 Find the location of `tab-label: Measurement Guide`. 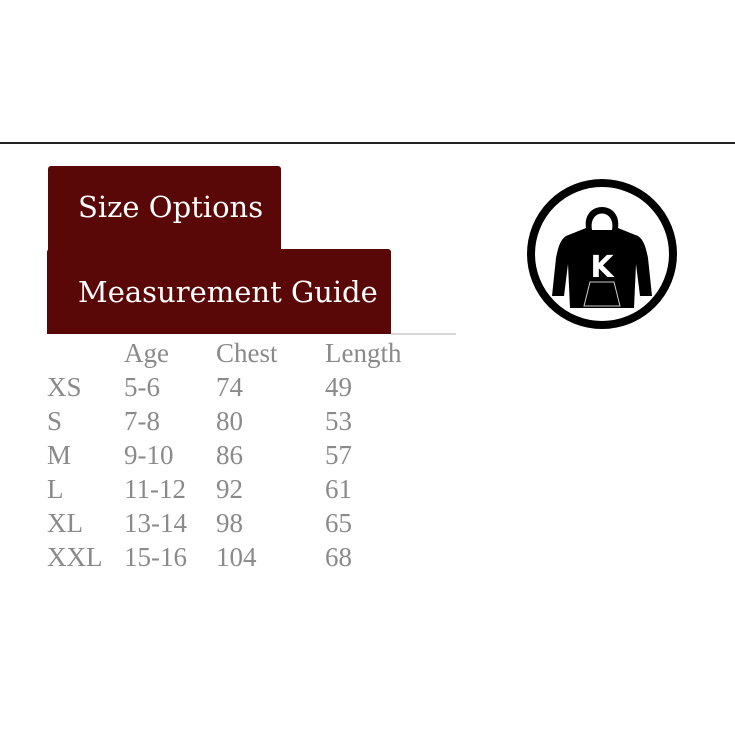

tab-label: Measurement Guide is located at coordinates (228, 292).